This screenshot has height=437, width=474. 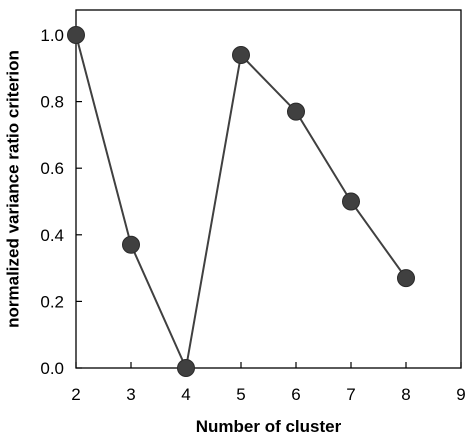 What do you see at coordinates (268, 383) in the screenshot?
I see `x-axis-ticks: 2 3 4 5 6 7 8 9` at bounding box center [268, 383].